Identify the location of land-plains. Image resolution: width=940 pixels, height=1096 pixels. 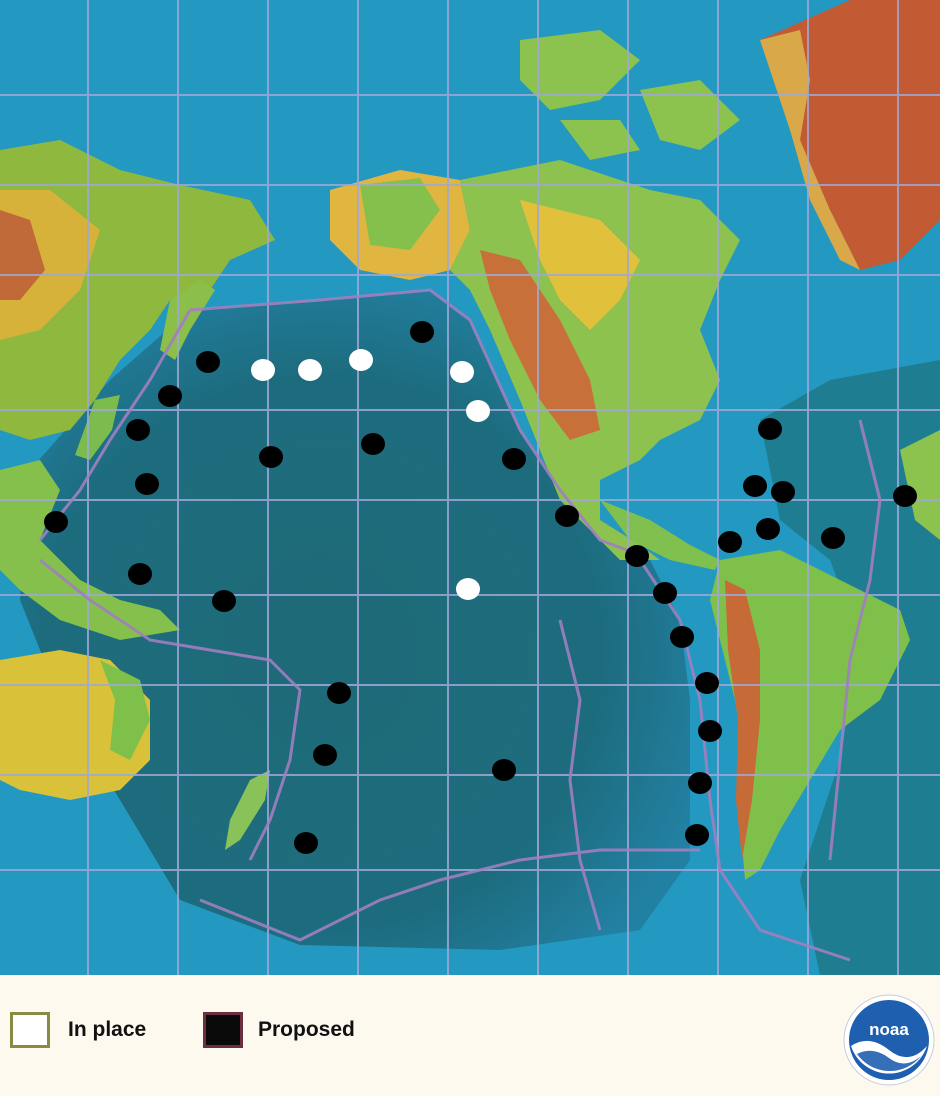
(580, 265).